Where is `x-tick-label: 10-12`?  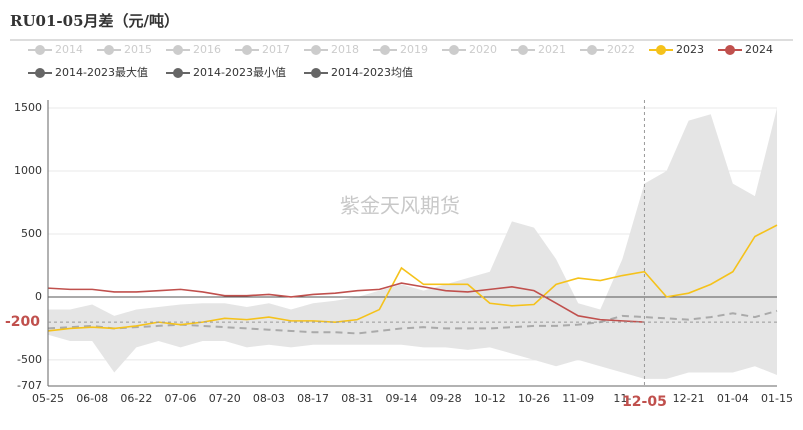 x-tick-label: 10-12 is located at coordinates (490, 398).